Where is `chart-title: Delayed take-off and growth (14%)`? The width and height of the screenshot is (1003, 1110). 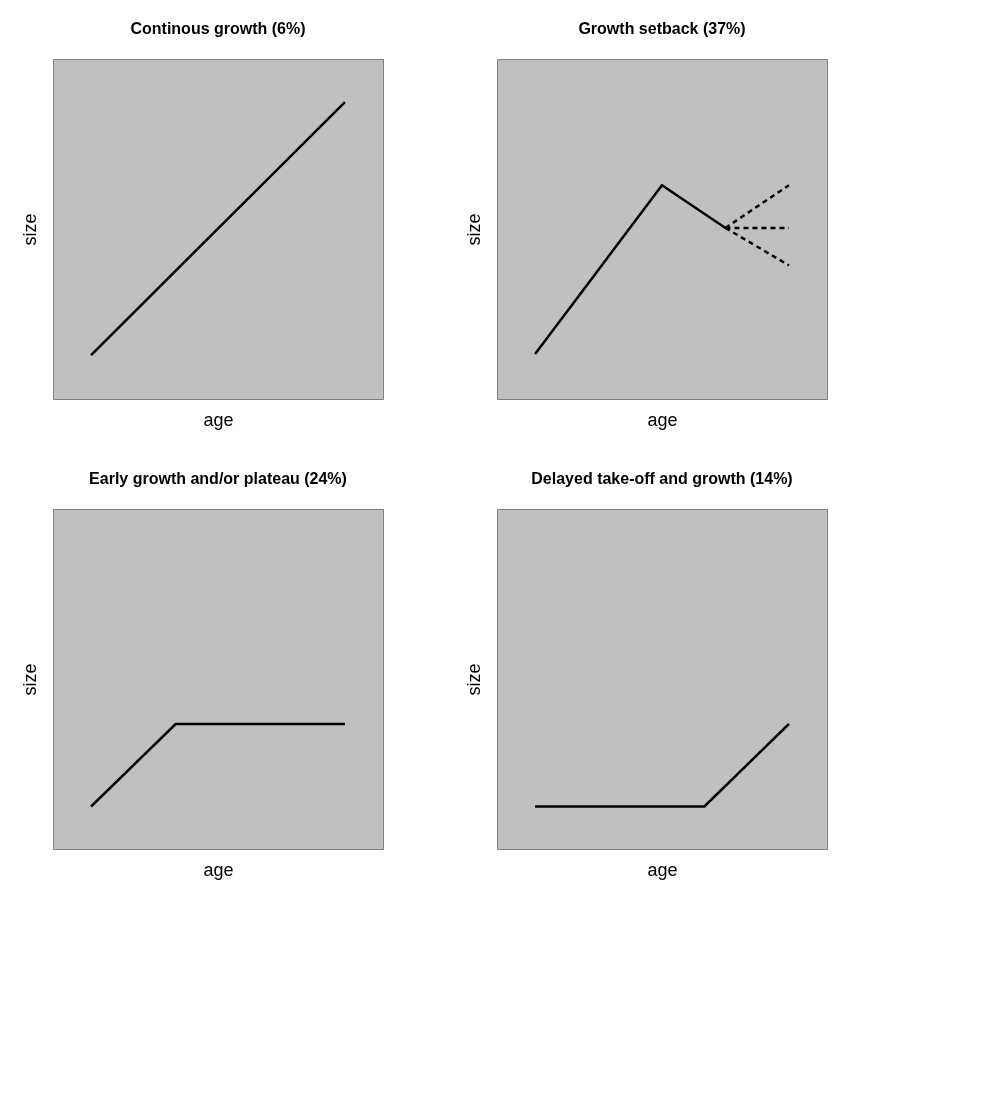
chart-title: Delayed take-off and growth (14%) is located at coordinates (662, 478).